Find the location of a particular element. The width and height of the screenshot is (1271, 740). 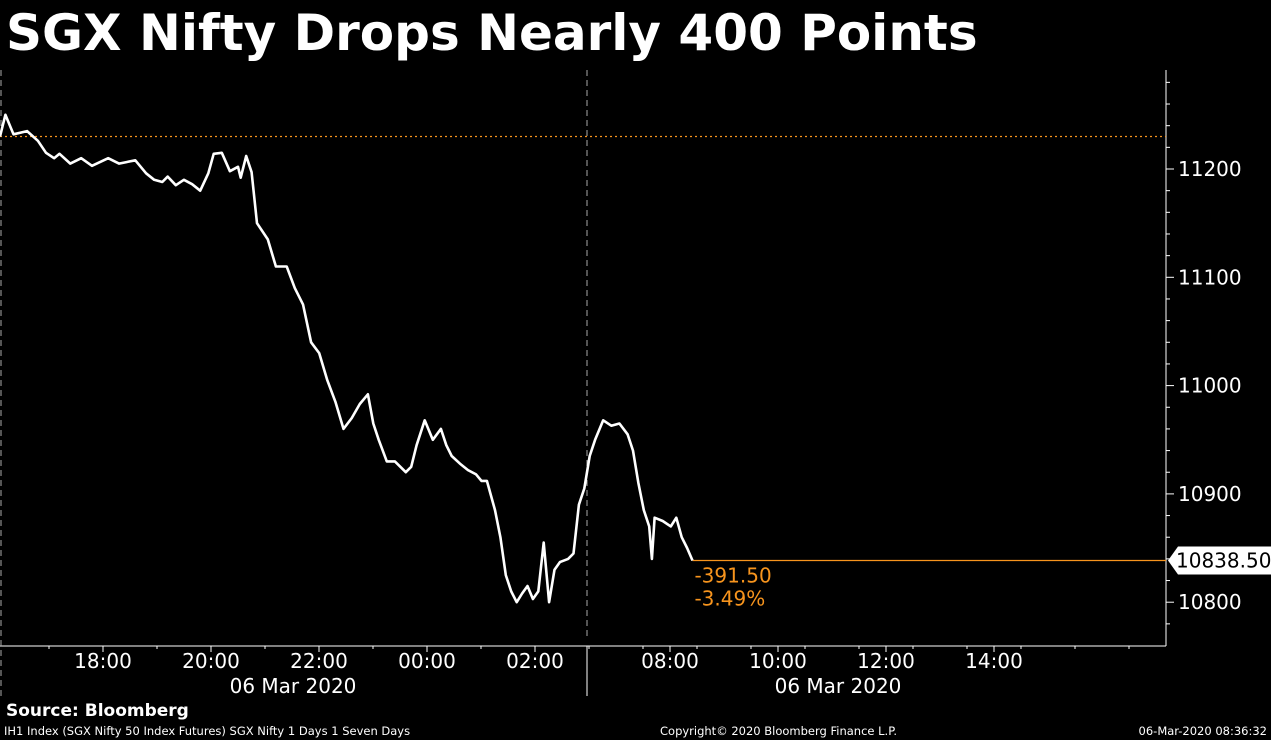

x-tick-label: 00:00 is located at coordinates (427, 661).